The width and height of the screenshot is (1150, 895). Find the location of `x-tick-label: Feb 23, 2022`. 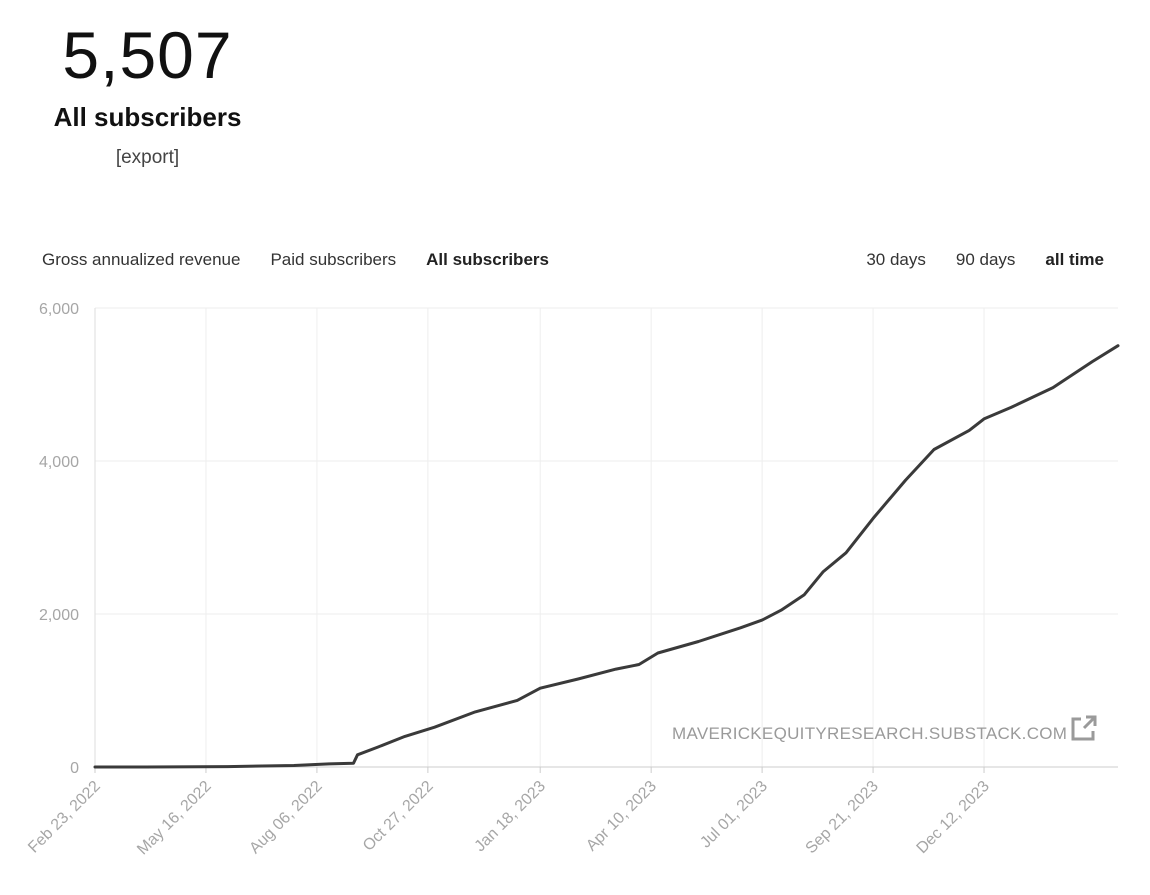

x-tick-label: Feb 23, 2022 is located at coordinates (64, 817).